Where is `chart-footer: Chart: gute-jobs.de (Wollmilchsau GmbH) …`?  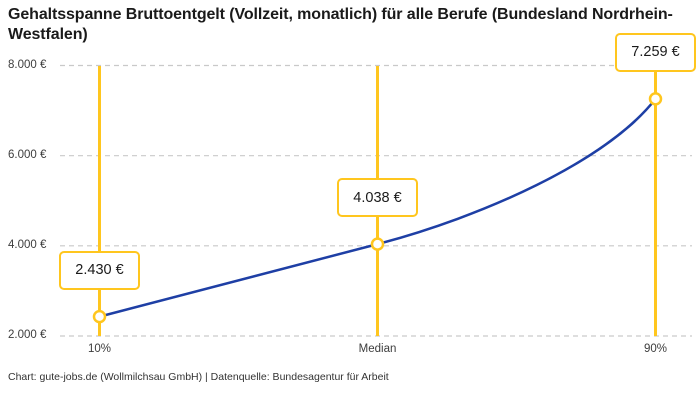
chart-footer: Chart: gute-jobs.de (Wollmilchsau GmbH) … is located at coordinates (198, 377).